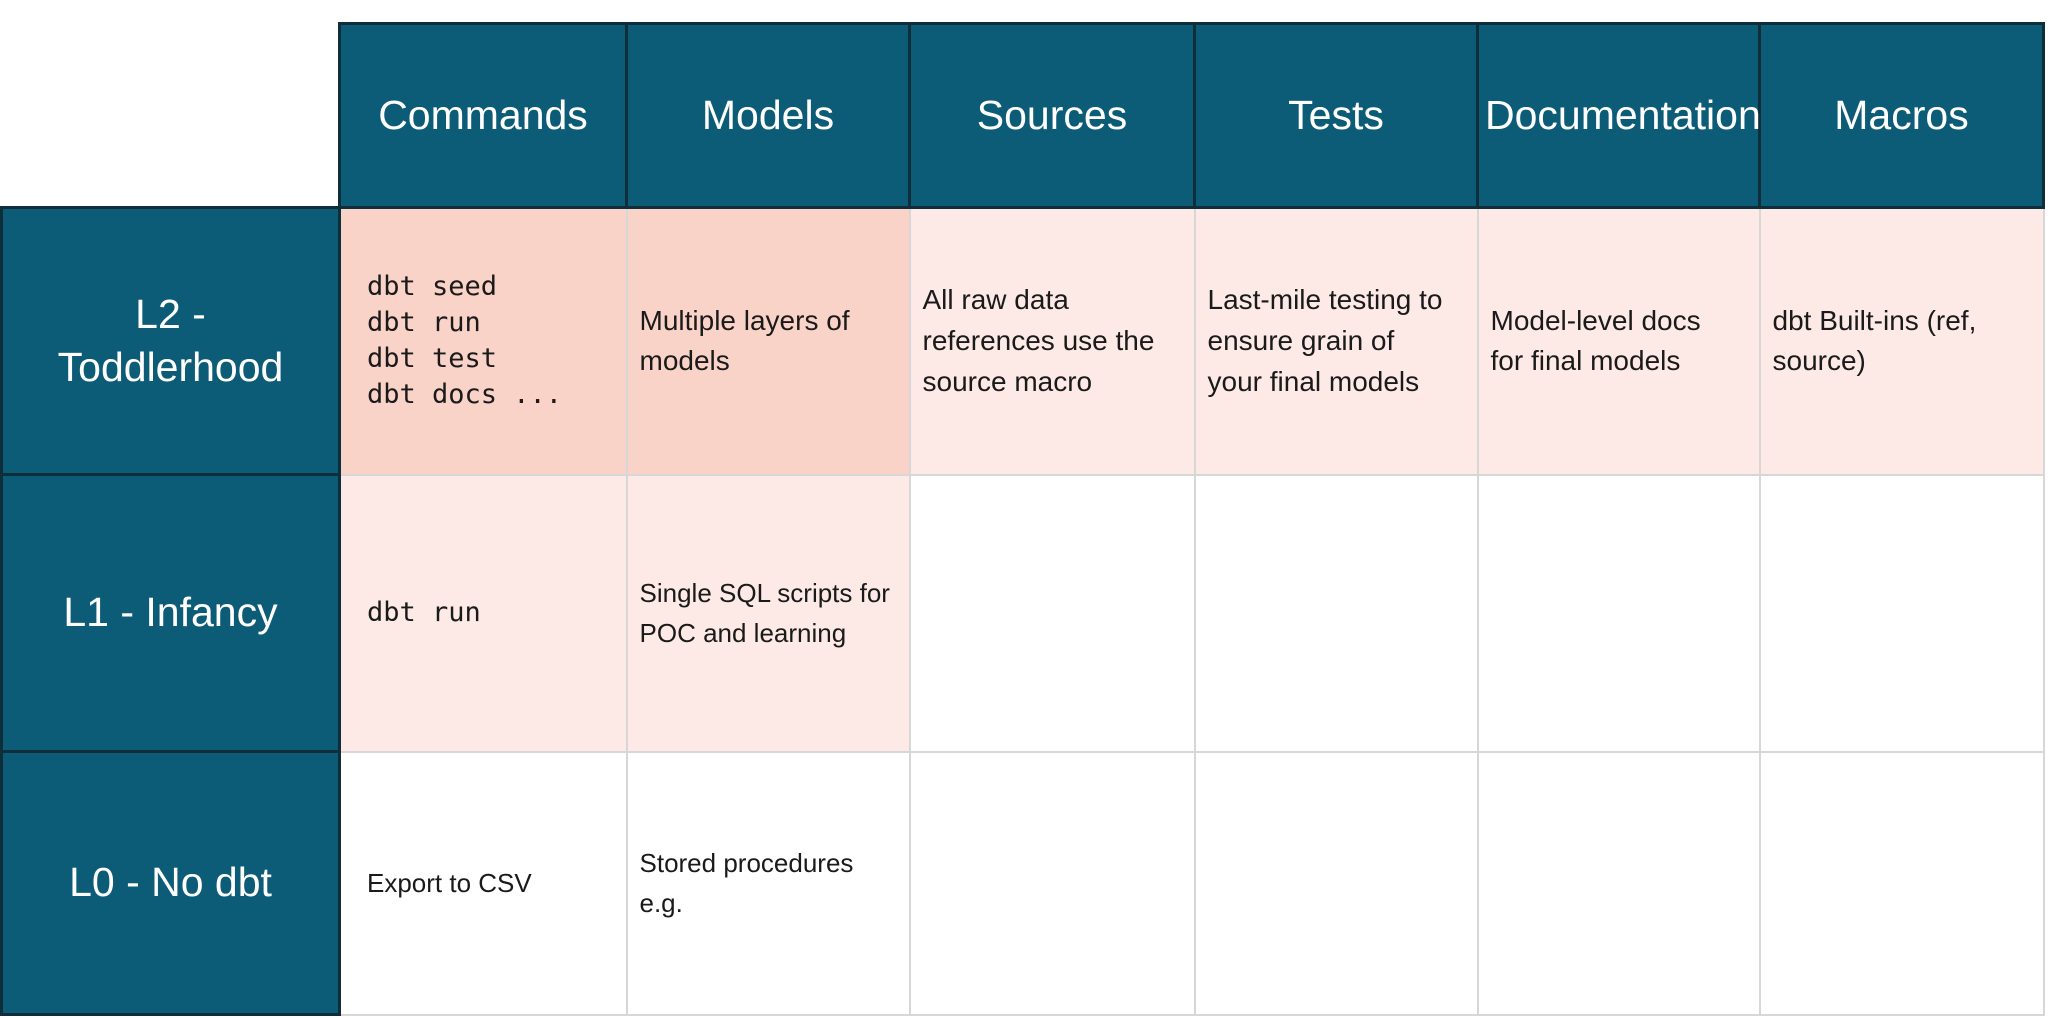 The width and height of the screenshot is (2048, 1018). What do you see at coordinates (1052, 613) in the screenshot?
I see `cell-l1-sources` at bounding box center [1052, 613].